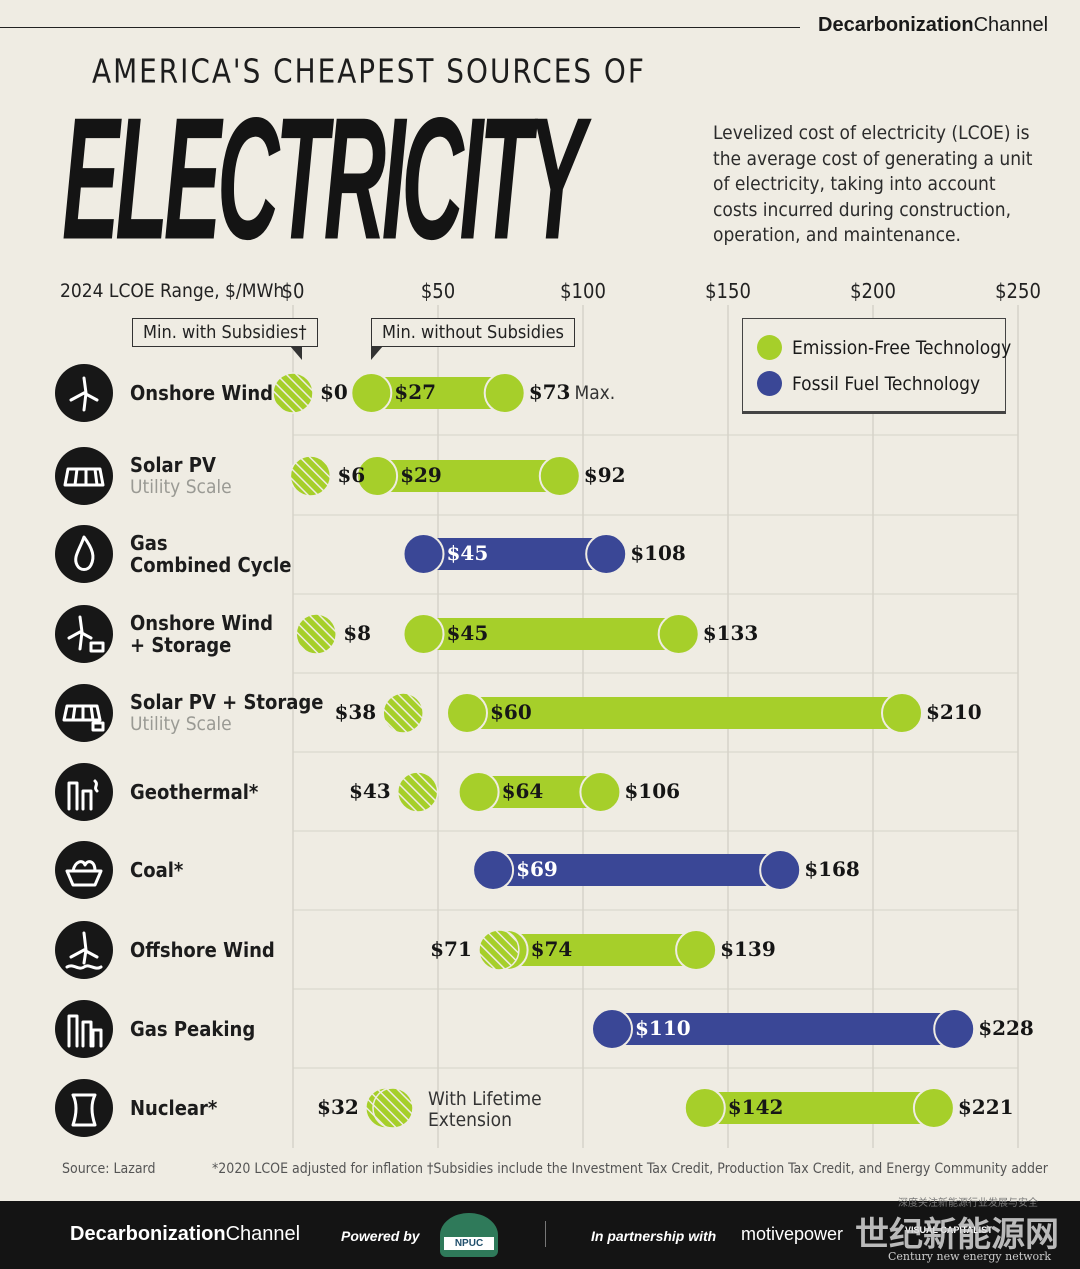 The width and height of the screenshot is (1080, 1269). I want to click on max-value-label: $133, so click(730, 633).